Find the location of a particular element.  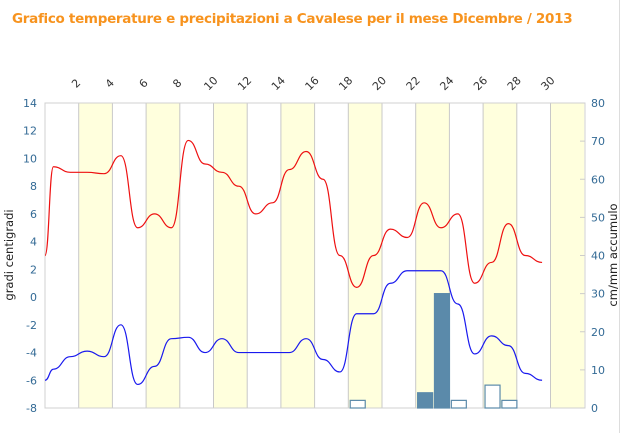

x-tick-label: 14 is located at coordinates (278, 83).